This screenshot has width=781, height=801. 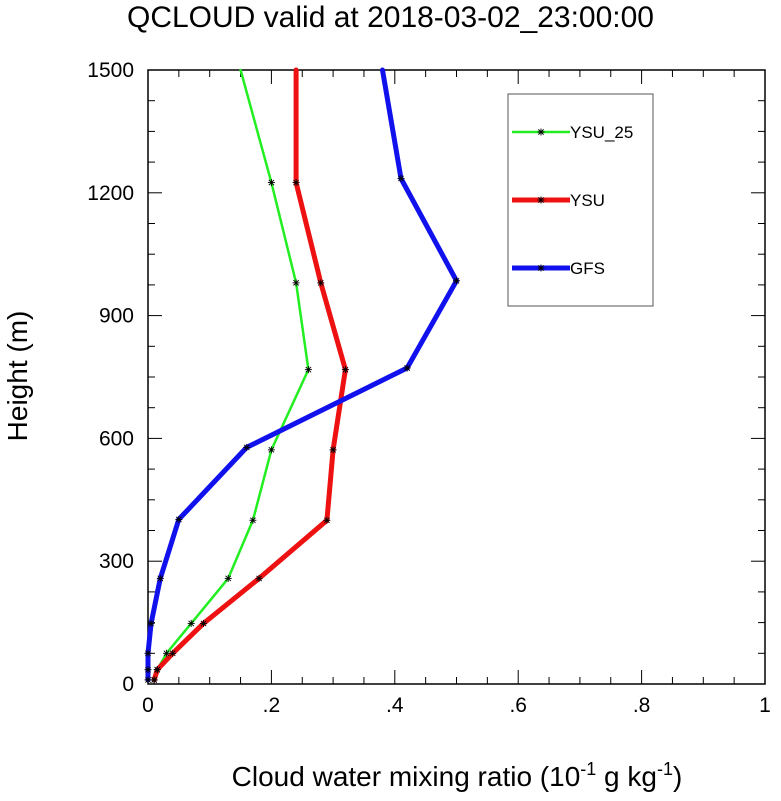 I want to click on y-tick-label: 0, so click(x=128, y=684).